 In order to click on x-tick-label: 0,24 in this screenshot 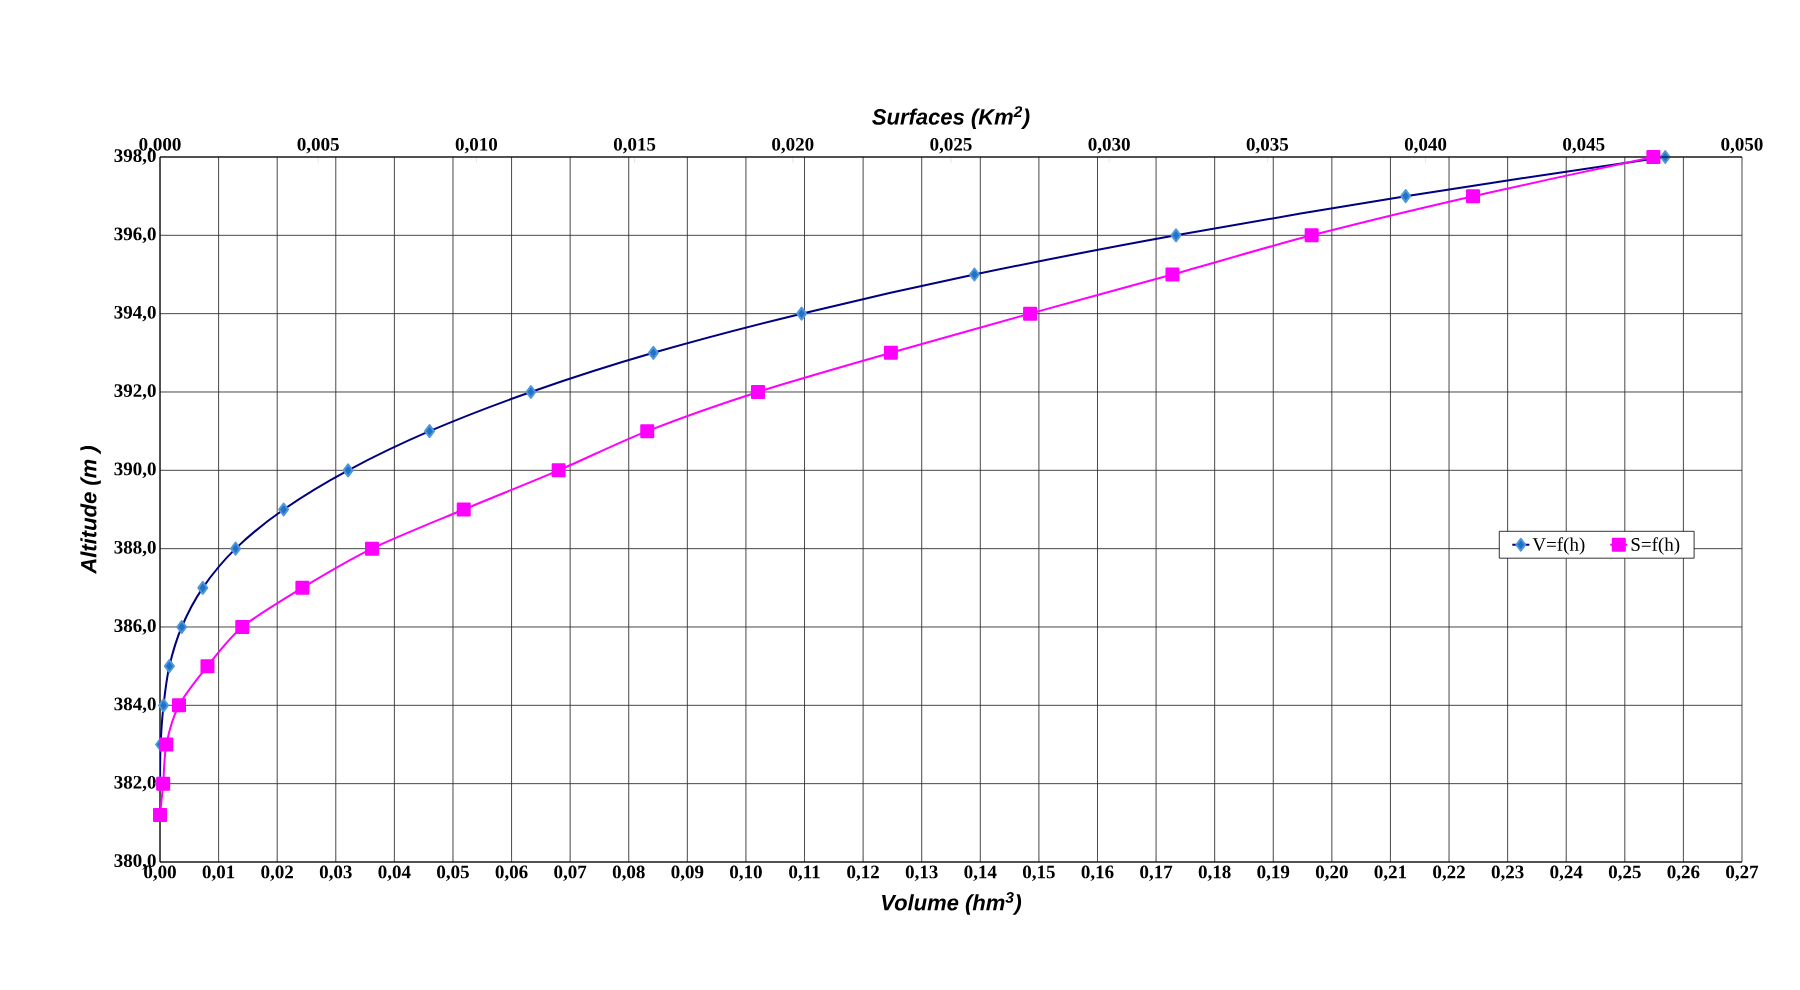, I will do `click(1566, 873)`.